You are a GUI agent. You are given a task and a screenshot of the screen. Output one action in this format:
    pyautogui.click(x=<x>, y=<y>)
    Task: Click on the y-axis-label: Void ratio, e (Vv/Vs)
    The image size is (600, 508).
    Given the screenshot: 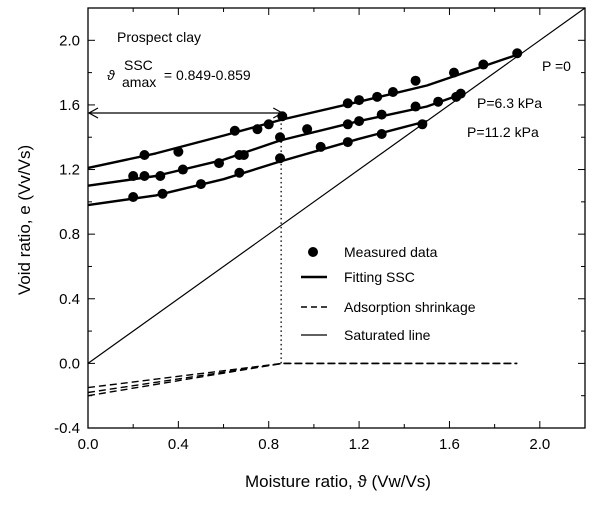 What is the action you would take?
    pyautogui.click(x=24, y=220)
    